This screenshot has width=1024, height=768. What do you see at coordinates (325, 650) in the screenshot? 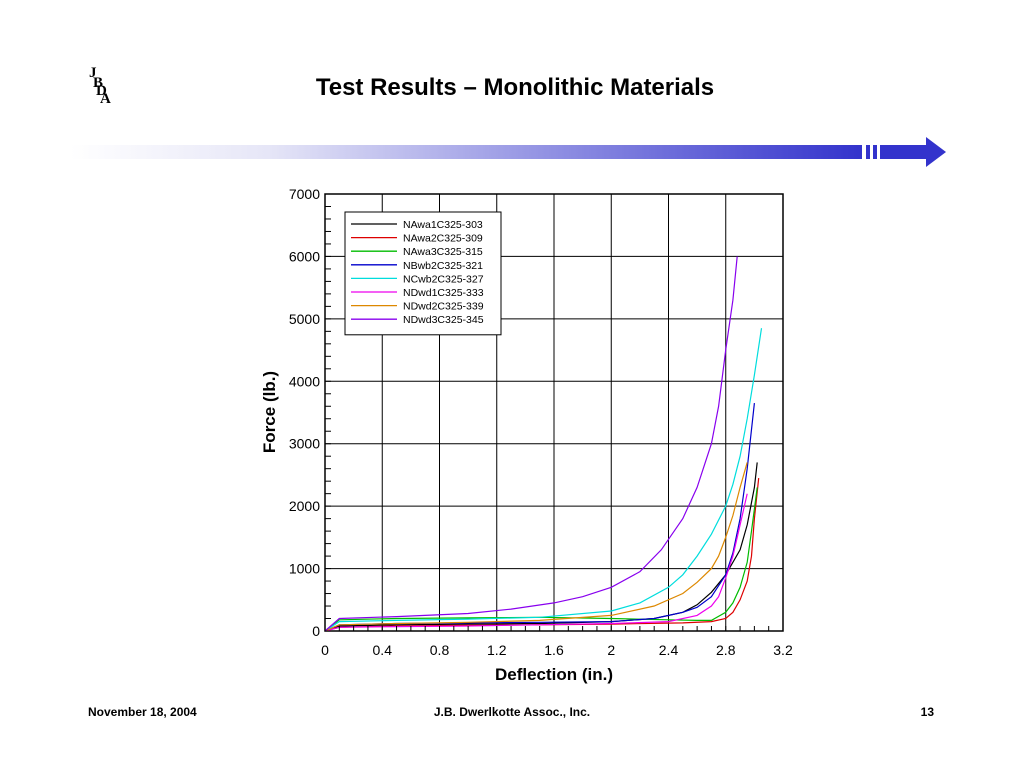
I see `x-tick-label: 0` at bounding box center [325, 650].